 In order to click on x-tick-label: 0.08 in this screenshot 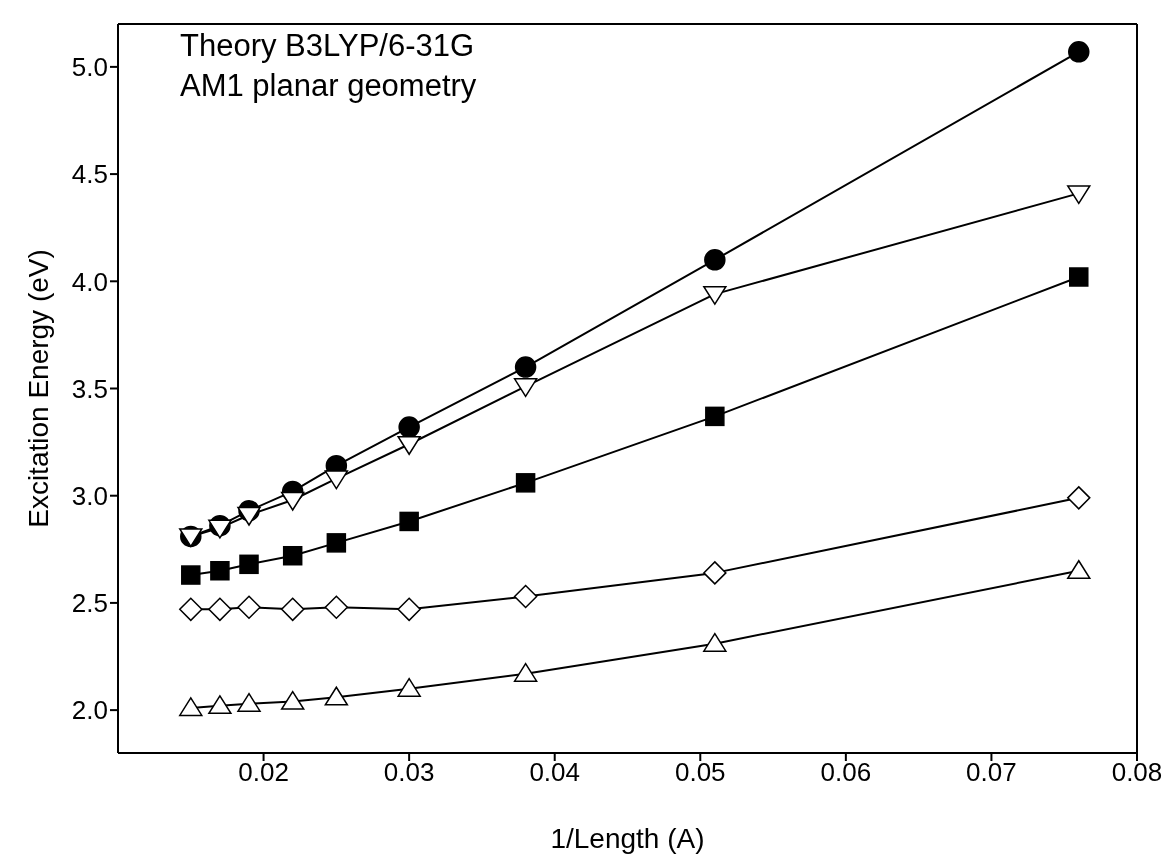, I will do `click(1137, 772)`.